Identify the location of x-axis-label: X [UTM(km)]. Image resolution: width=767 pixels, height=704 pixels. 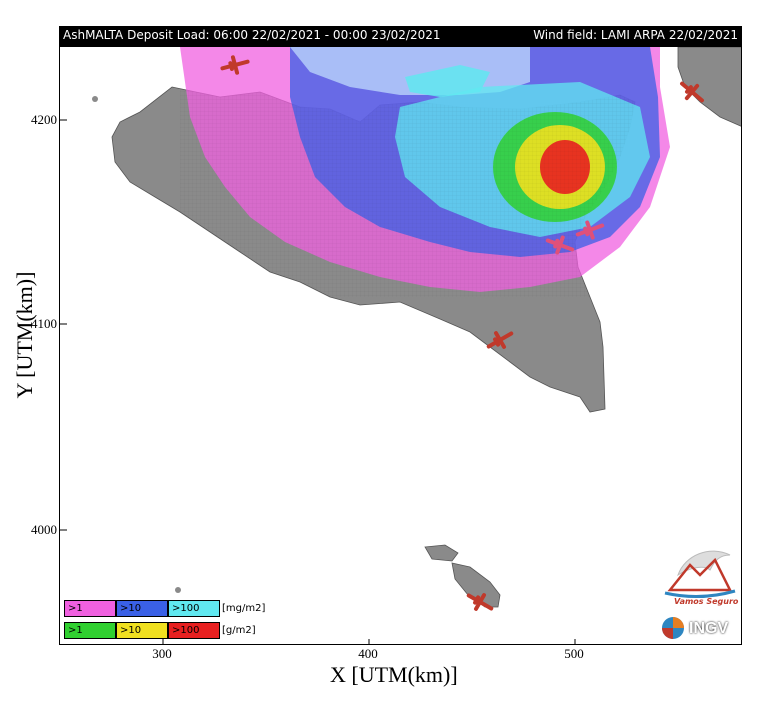
(394, 674).